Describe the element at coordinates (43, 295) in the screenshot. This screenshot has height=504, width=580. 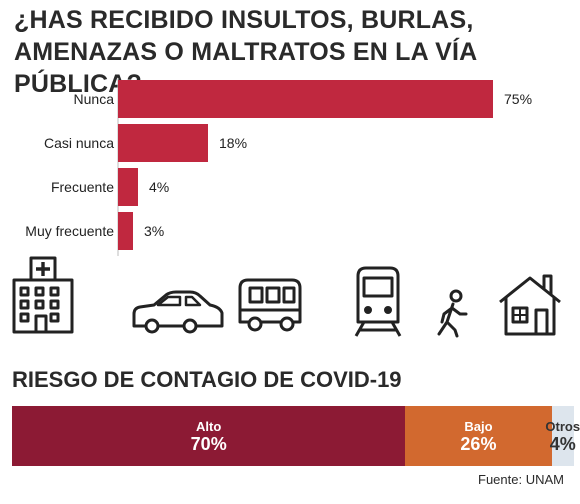
I see `hospital-icon` at that location.